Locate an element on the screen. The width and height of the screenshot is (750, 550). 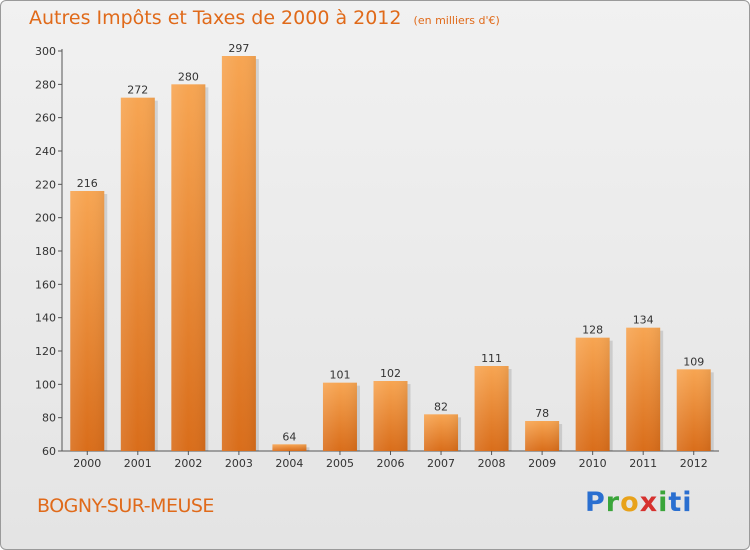
data-label: 216 is located at coordinates (87, 183).